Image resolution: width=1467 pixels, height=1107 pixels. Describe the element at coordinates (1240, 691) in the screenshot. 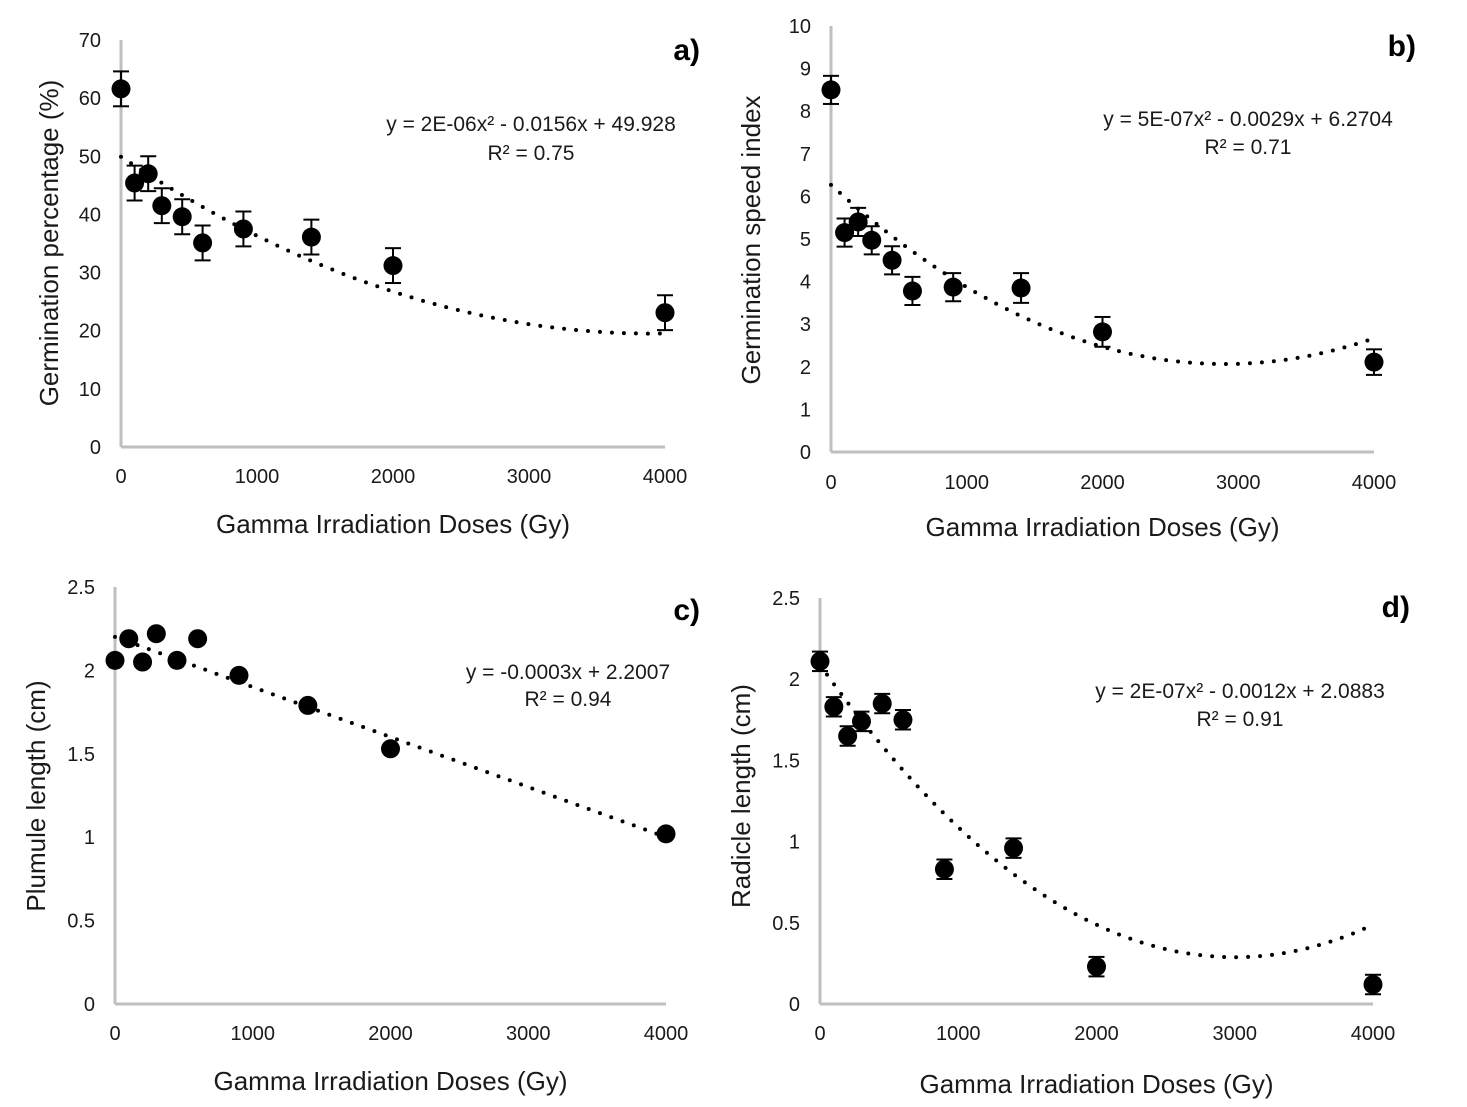

I see `trendline-equation: y = 2E-07x² - 0.0012x + 2.0883` at that location.